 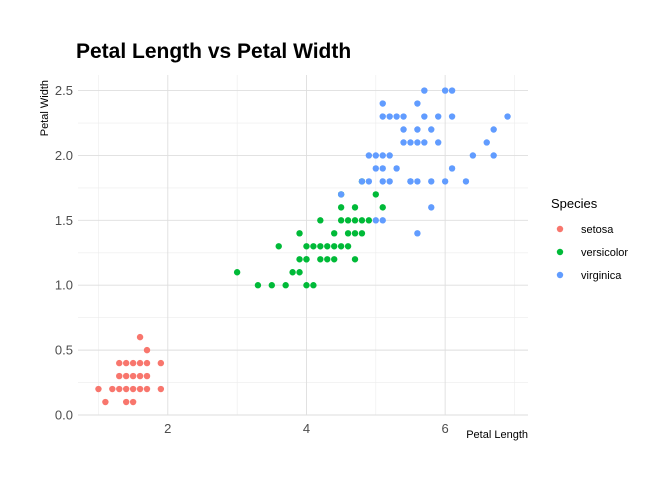 What do you see at coordinates (445, 428) in the screenshot?
I see `x-tick-label: 6` at bounding box center [445, 428].